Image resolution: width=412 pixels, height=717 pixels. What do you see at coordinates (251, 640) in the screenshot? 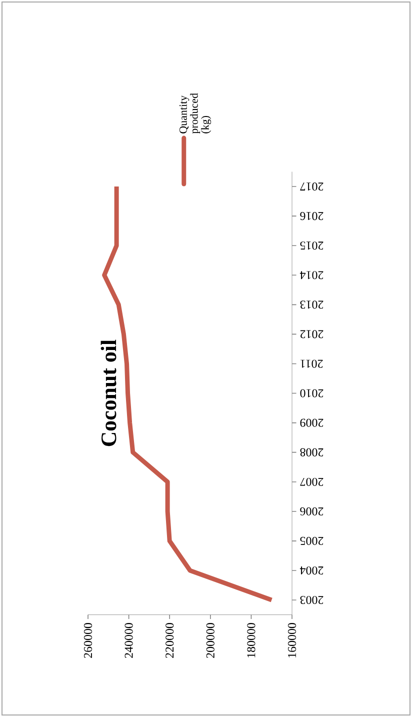
I see `x-tick-label: 180000` at bounding box center [251, 640].